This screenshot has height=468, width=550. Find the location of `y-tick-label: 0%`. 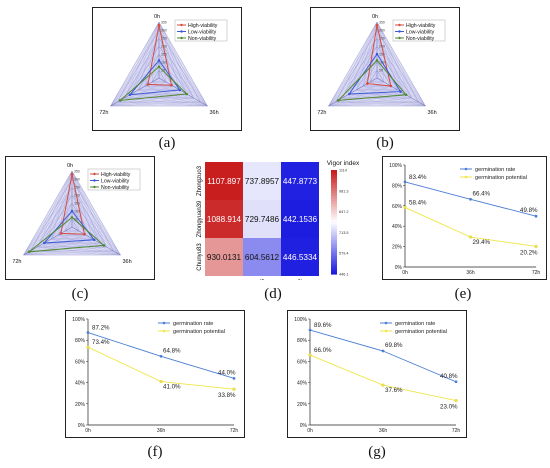

y-tick-label: 0% is located at coordinates (82, 426).